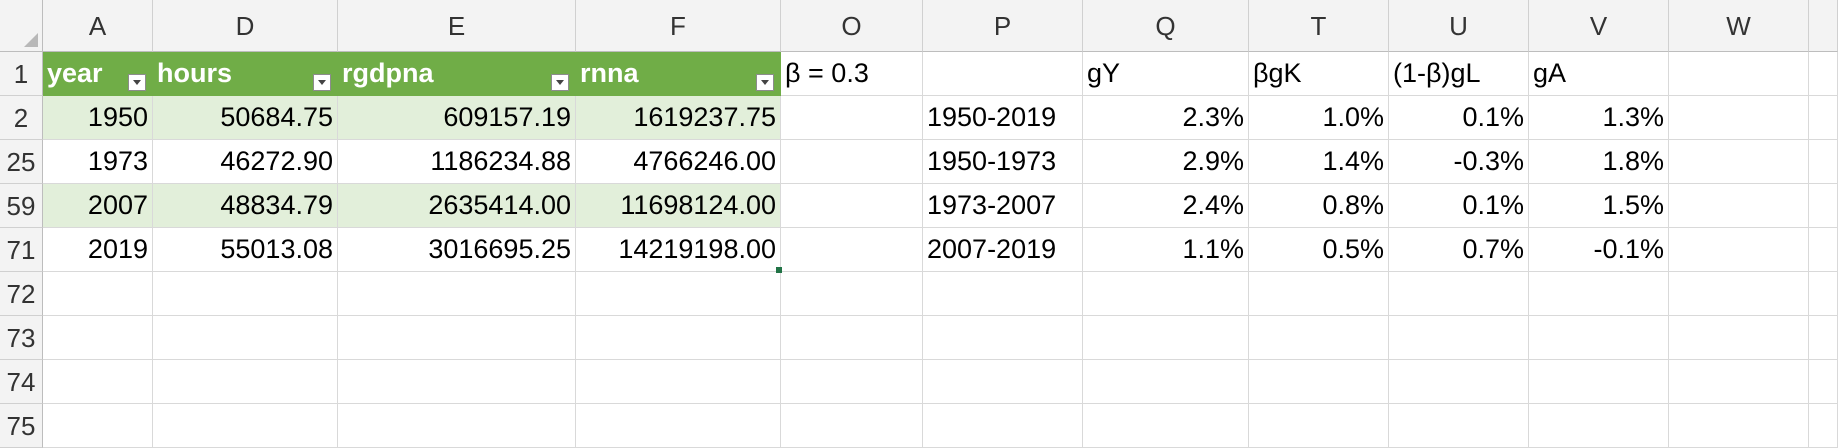  What do you see at coordinates (21, 294) in the screenshot?
I see `row-header-72: 72` at bounding box center [21, 294].